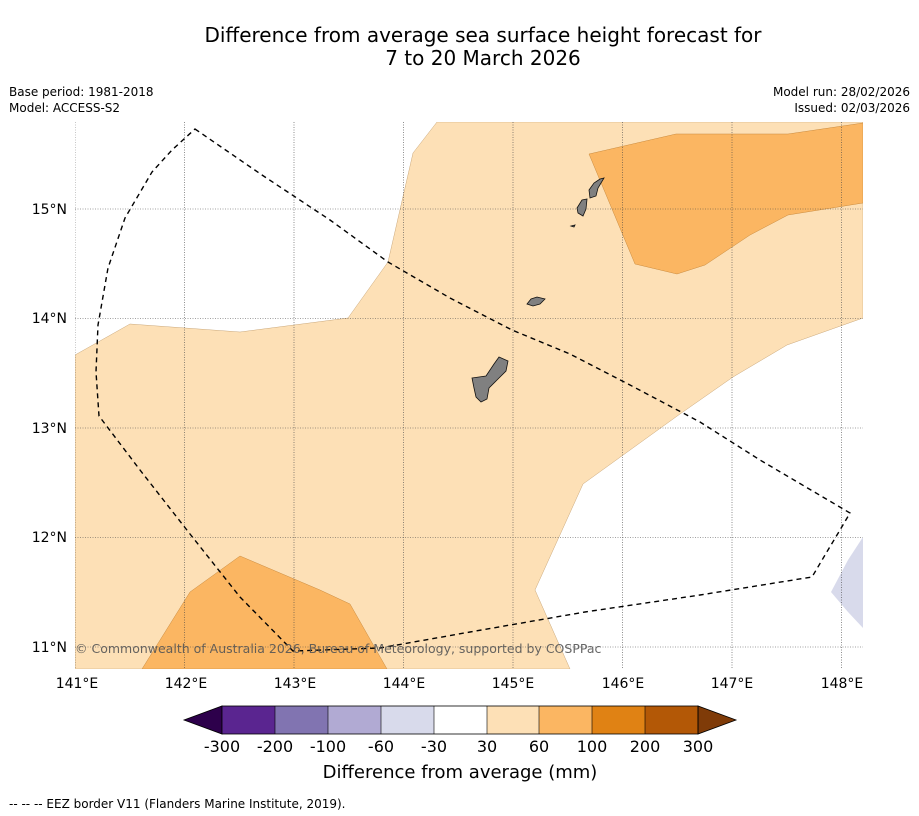  Describe the element at coordinates (264, 612) in the screenshot. I see `region-60-100-south` at that location.